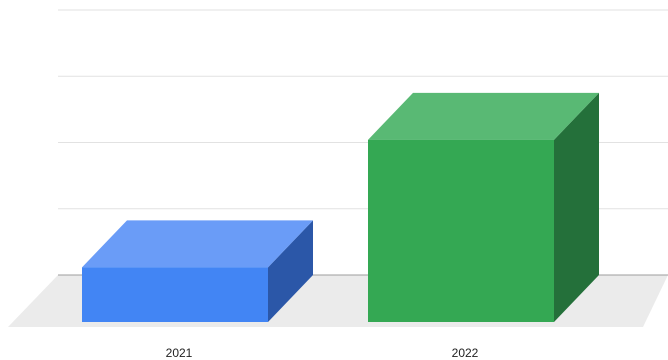 The image size is (668, 360). Describe the element at coordinates (576, 207) in the screenshot. I see `bar-side-2022` at that location.